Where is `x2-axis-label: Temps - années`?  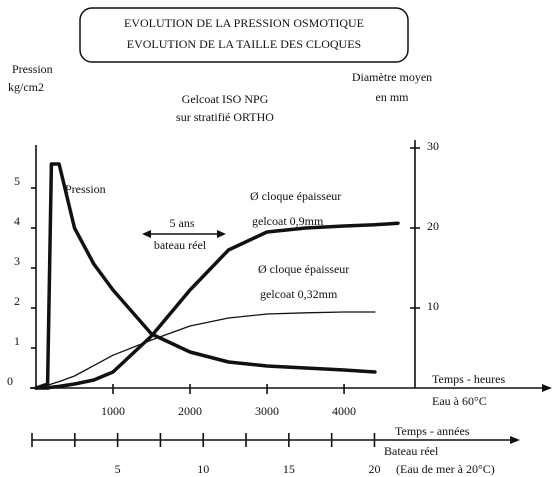
x2-axis-label: Temps - années is located at coordinates (432, 431).